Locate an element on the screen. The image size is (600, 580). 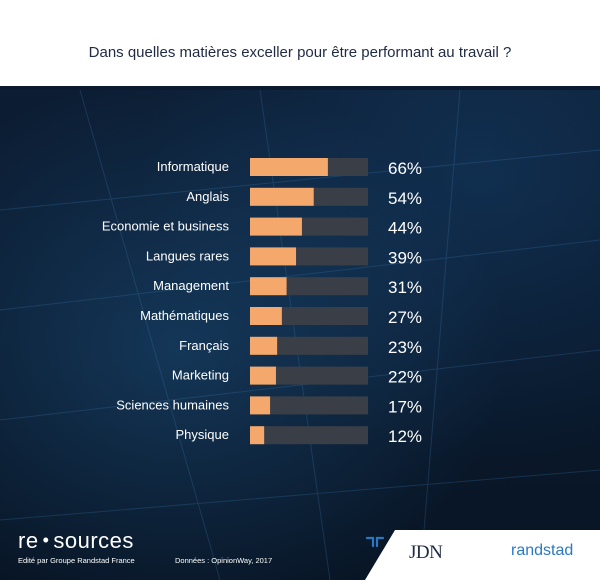
value-label: 23% is located at coordinates (405, 347).